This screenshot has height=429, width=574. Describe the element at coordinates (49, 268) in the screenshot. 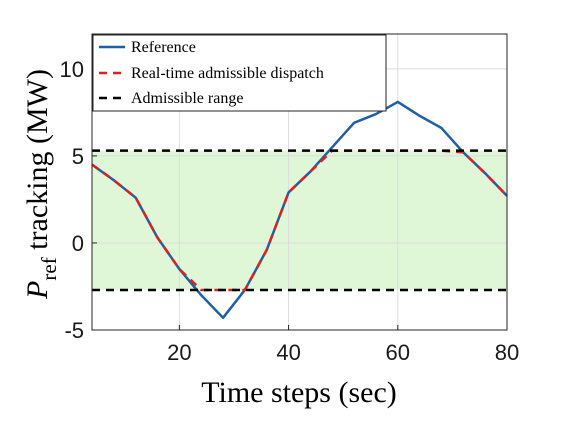

I see `y-axis-label-subscript: ref` at that location.